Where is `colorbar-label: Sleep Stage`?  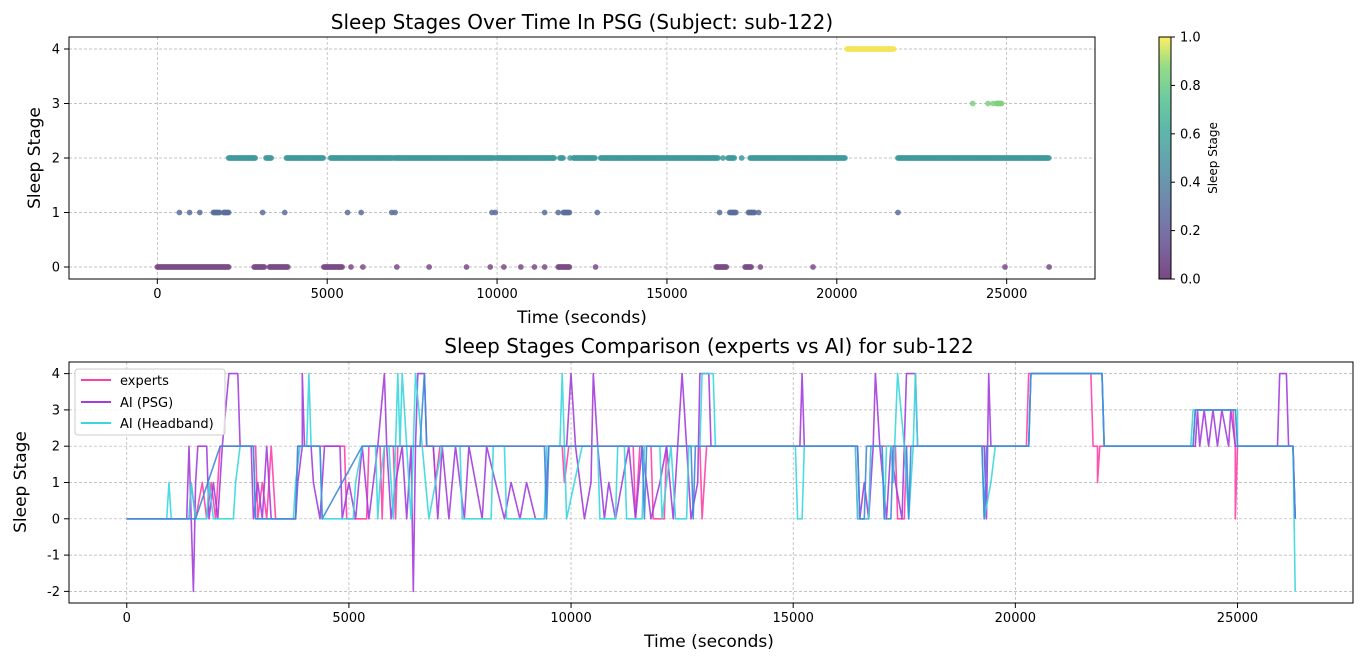 colorbar-label: Sleep Stage is located at coordinates (1213, 158).